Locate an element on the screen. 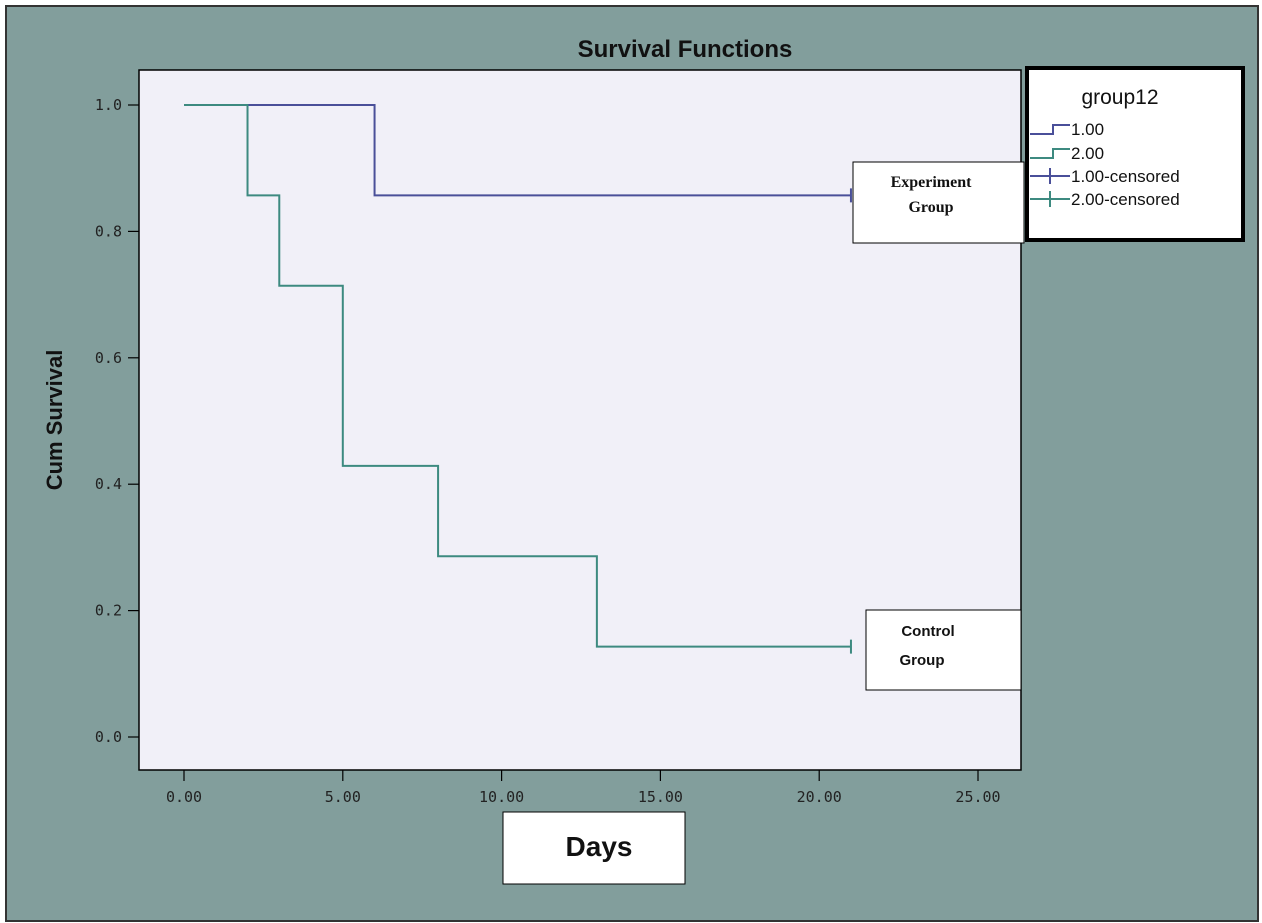 The height and width of the screenshot is (923, 1262). annotation-experiment-line2: Group is located at coordinates (930, 207).